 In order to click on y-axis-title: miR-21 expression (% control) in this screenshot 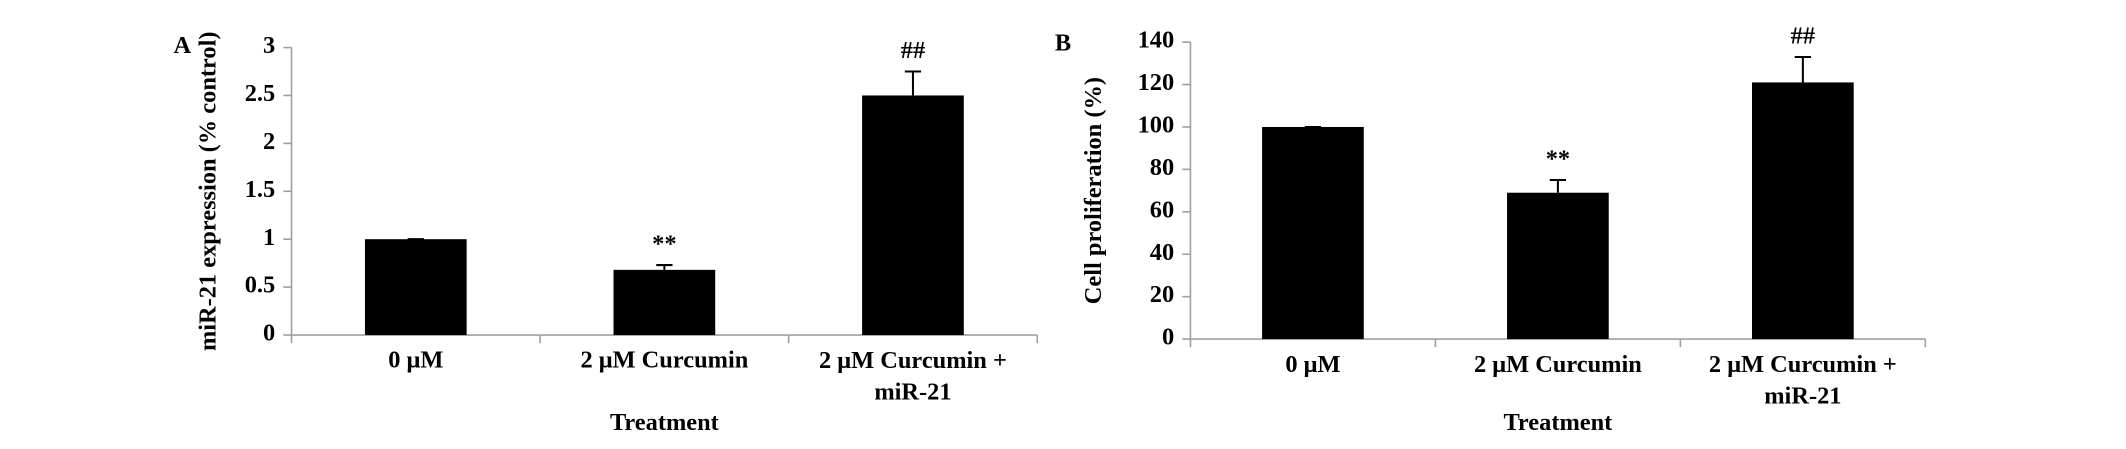, I will do `click(208, 192)`.